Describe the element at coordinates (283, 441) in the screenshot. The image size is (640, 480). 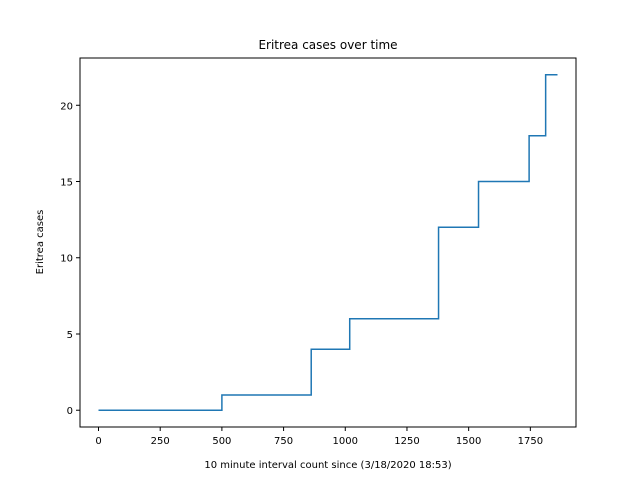
I see `x-tick-label: 750` at that location.